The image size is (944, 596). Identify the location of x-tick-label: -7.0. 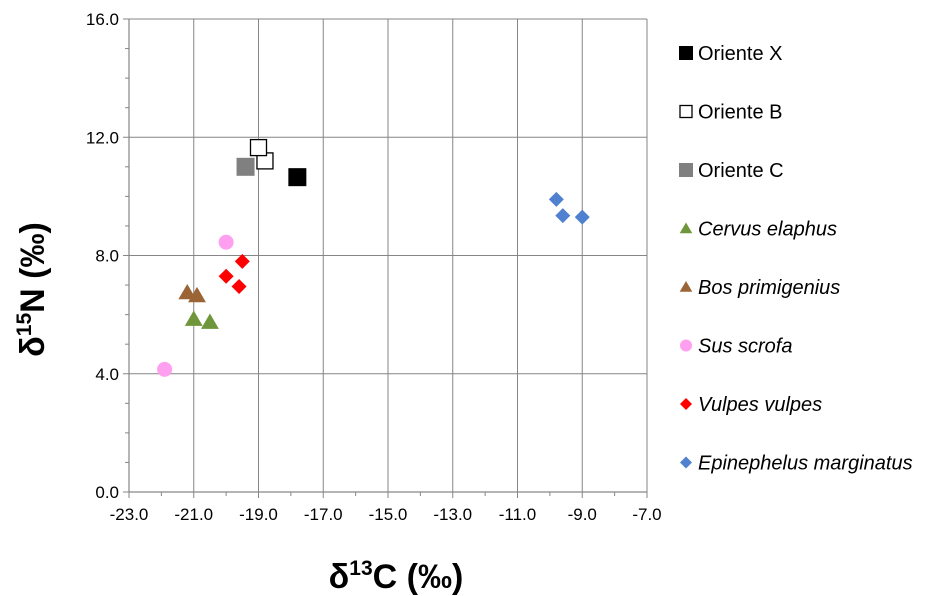
(646, 514).